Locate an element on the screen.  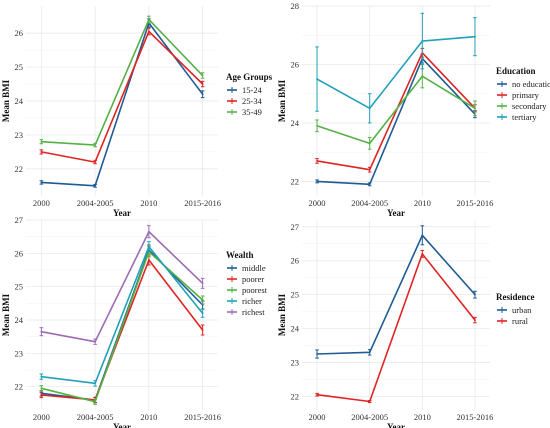
legend-title: Wealth is located at coordinates (240, 255).